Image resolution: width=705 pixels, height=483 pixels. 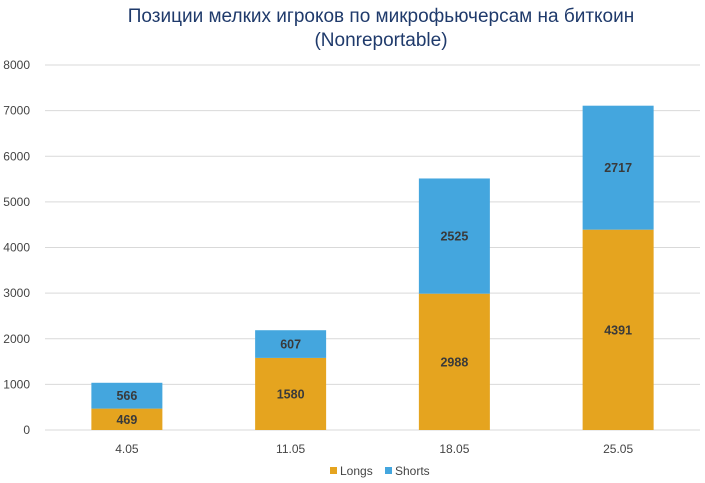 I want to click on y-tick-label: 2000, so click(x=16, y=339).